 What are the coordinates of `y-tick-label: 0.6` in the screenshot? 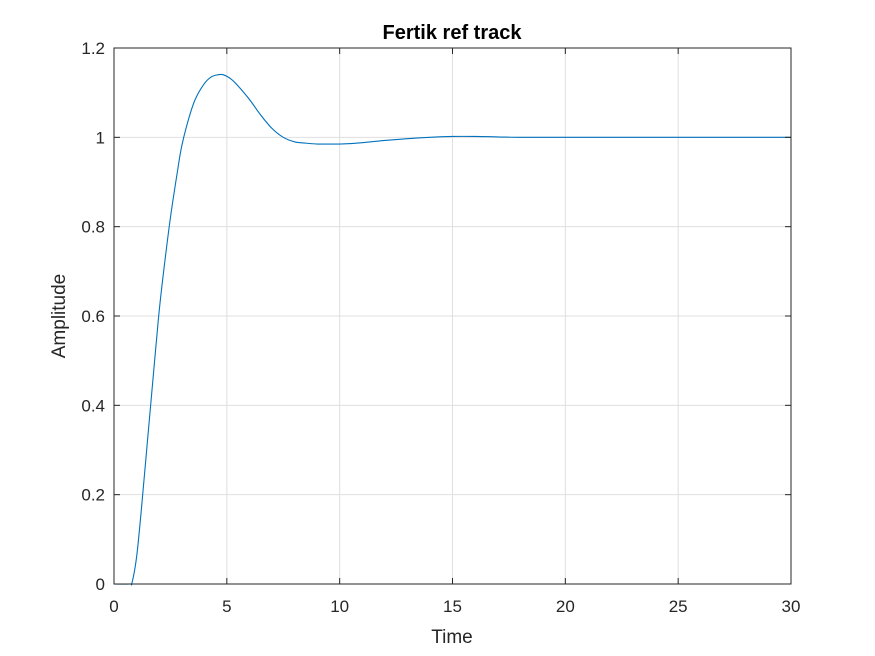 It's located at (93, 316).